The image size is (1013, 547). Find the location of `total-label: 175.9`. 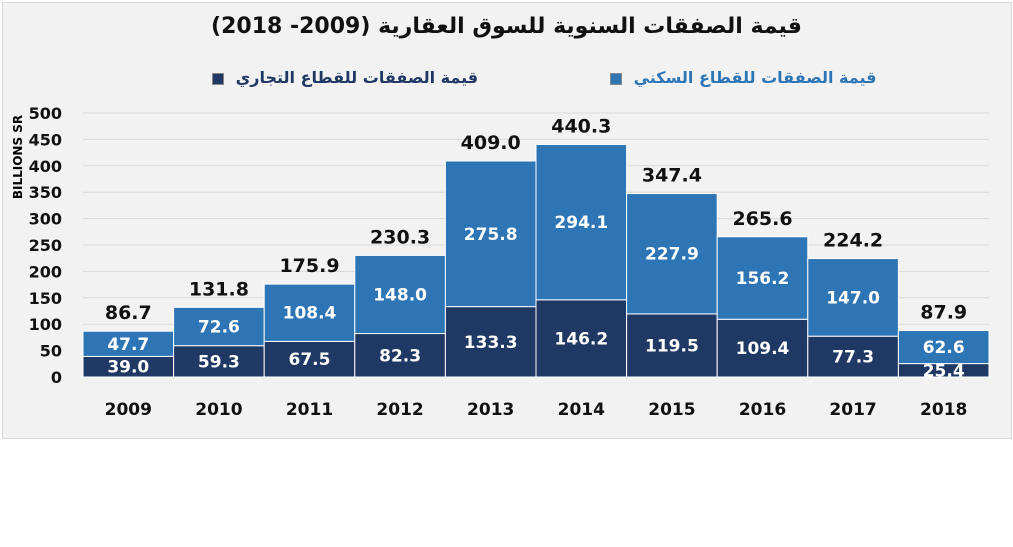

total-label: 175.9 is located at coordinates (309, 266).